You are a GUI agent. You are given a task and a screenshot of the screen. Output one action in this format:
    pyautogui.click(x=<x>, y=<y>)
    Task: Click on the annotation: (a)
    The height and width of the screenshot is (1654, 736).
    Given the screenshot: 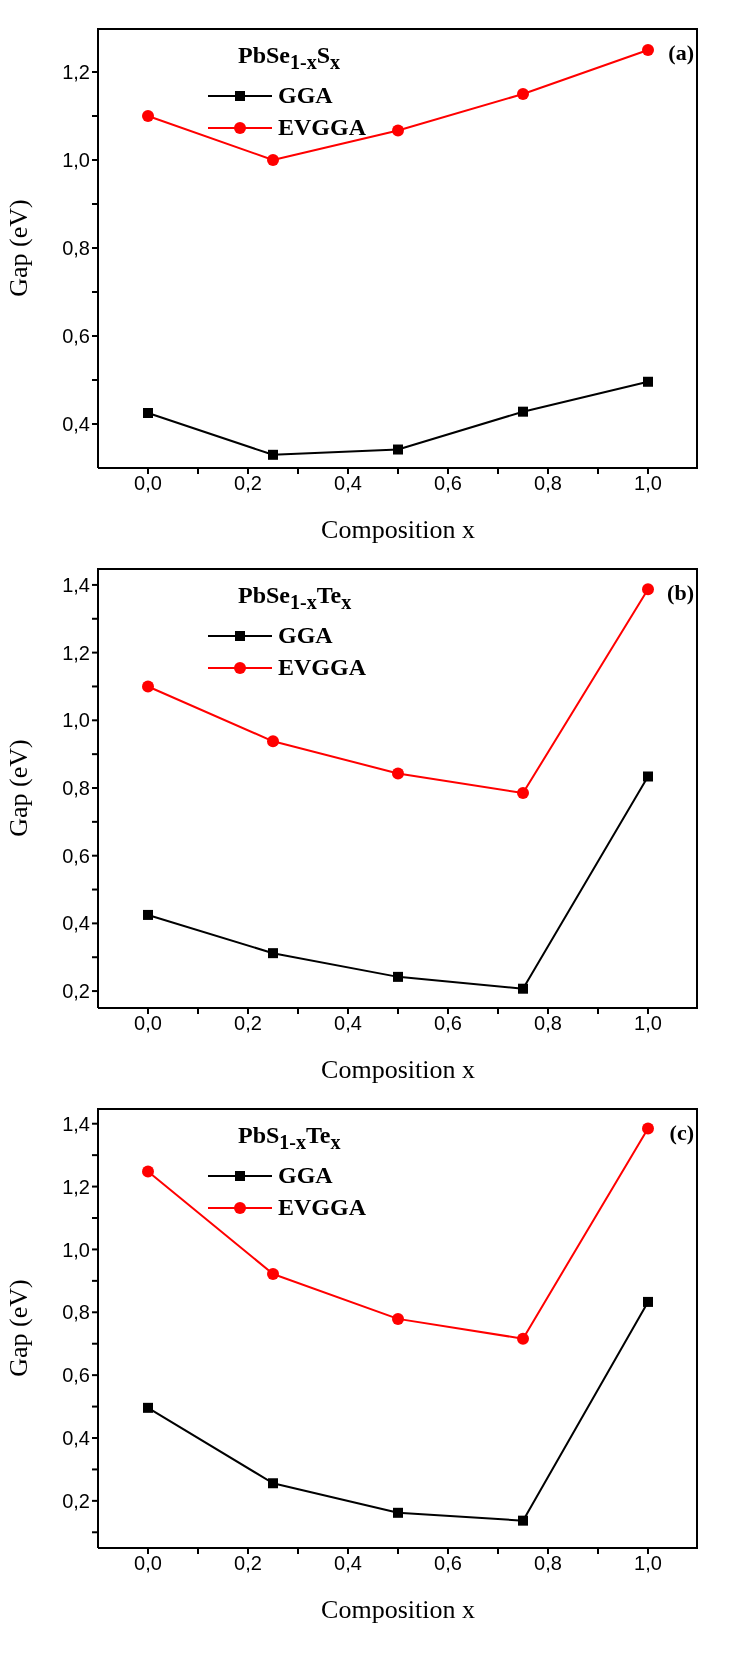 What is the action you would take?
    pyautogui.click(x=681, y=53)
    